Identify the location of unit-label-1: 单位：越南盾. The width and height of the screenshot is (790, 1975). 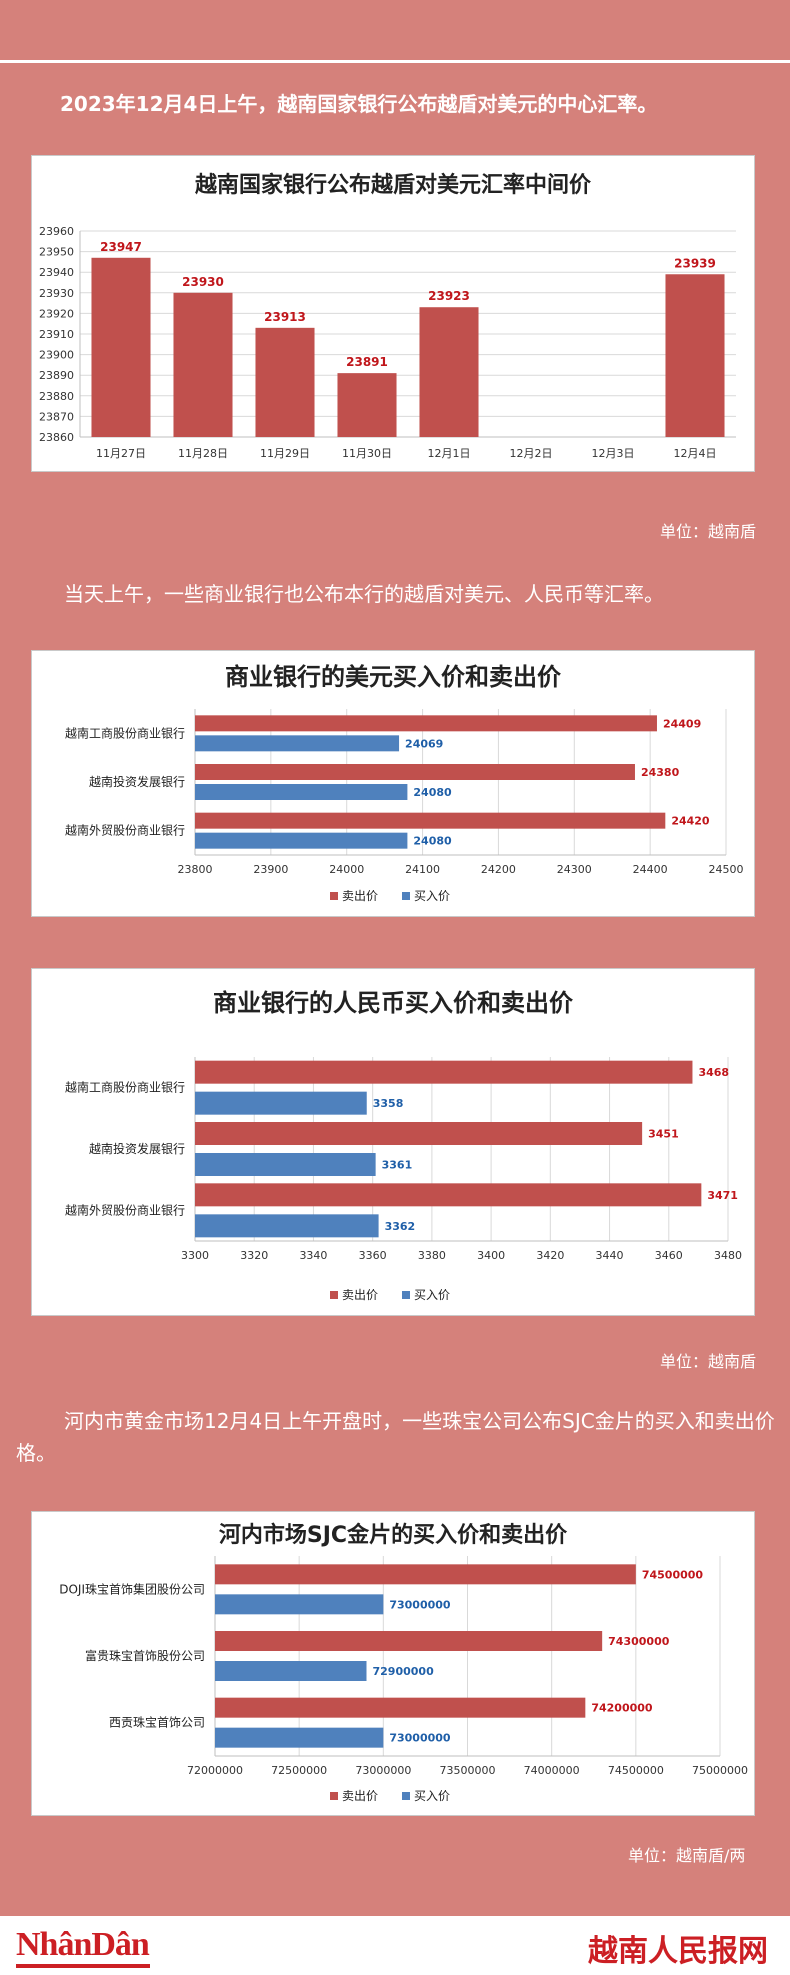
(708, 531).